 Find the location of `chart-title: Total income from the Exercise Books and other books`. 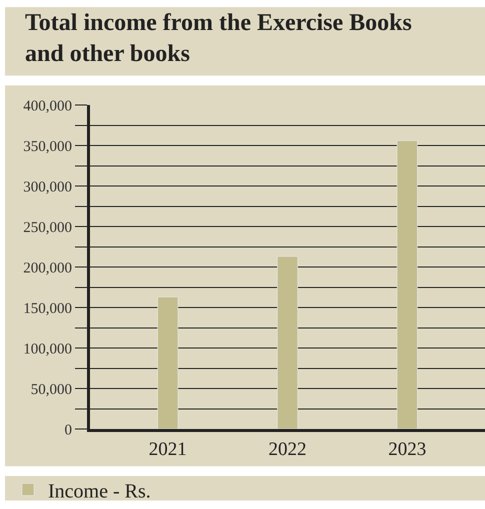

chart-title: Total income from the Exercise Books and other books is located at coordinates (218, 39).